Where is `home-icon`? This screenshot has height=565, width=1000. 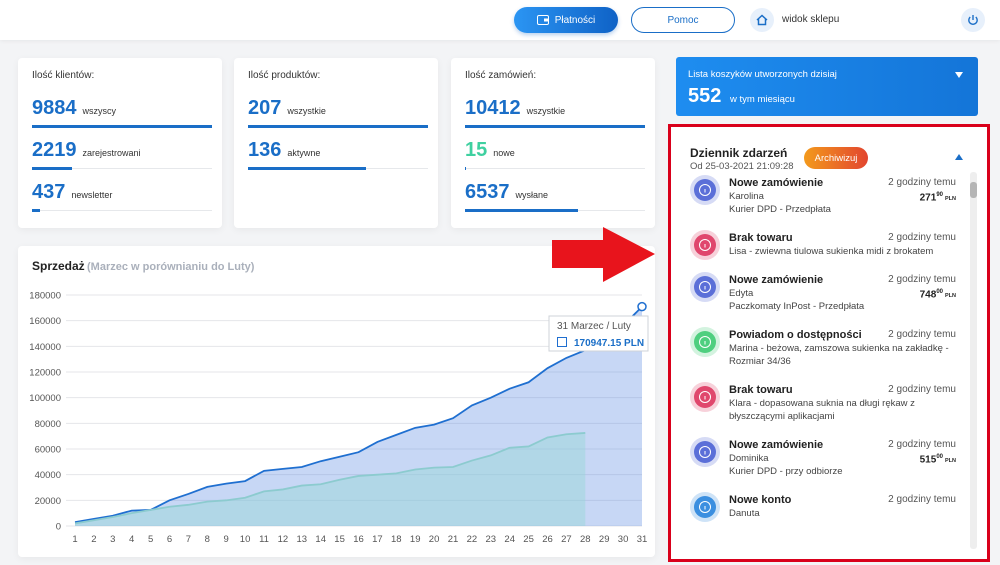
home-icon is located at coordinates (762, 20).